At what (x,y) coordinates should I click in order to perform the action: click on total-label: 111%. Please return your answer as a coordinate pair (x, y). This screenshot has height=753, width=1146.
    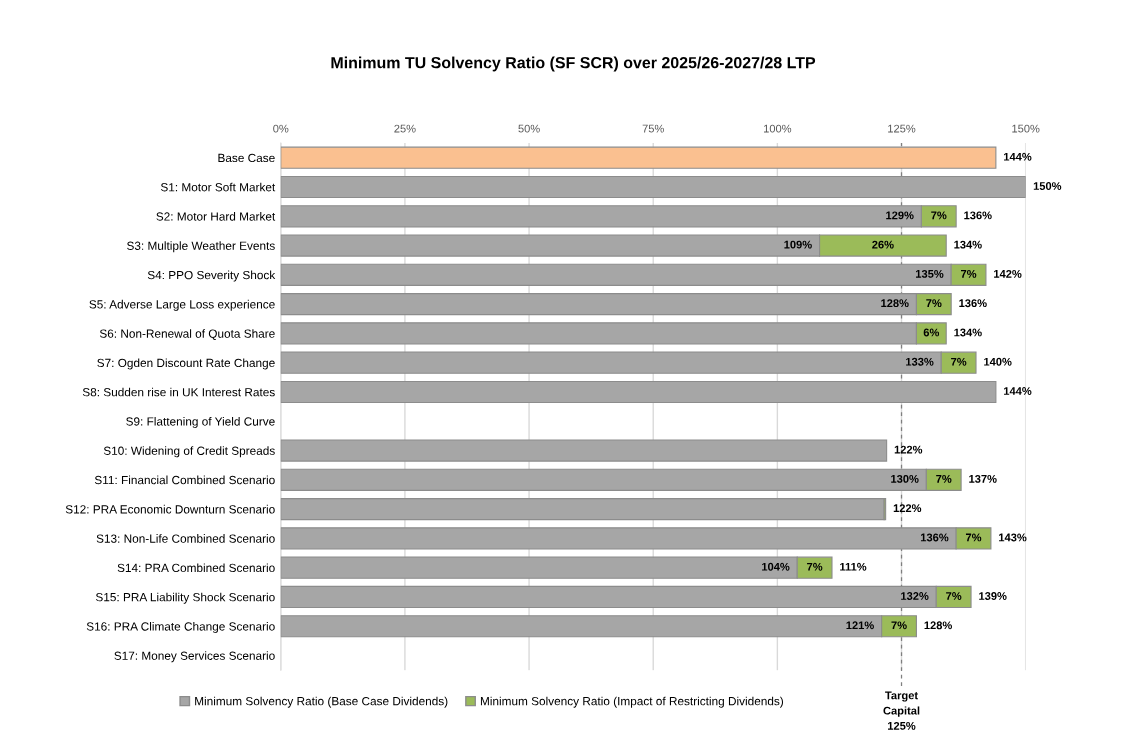
    Looking at the image, I should click on (853, 566).